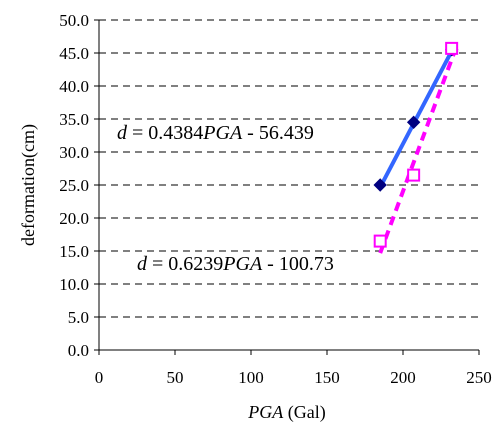 The width and height of the screenshot is (500, 431). I want to click on x-tick-label: 100, so click(251, 377).